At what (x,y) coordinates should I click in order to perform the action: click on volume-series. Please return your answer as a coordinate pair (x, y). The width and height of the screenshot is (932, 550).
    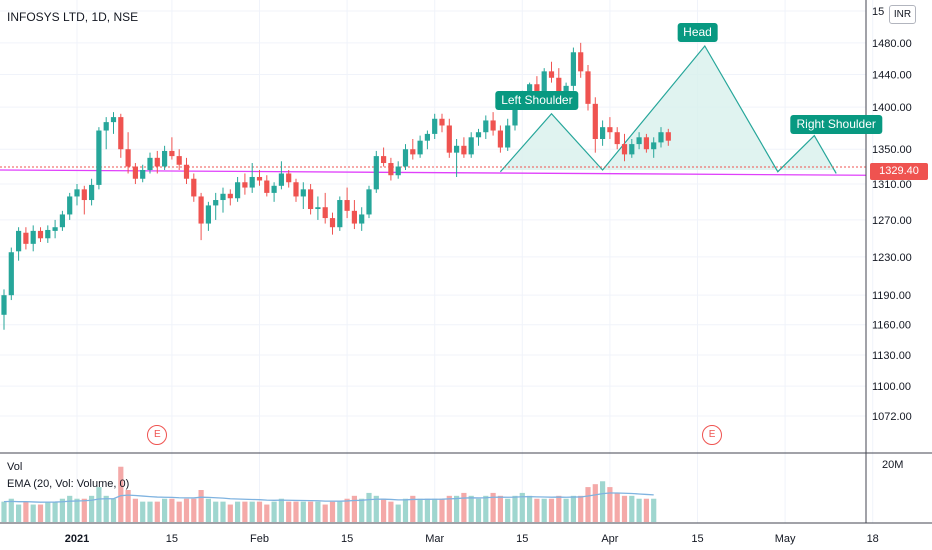
    Looking at the image, I should click on (329, 494).